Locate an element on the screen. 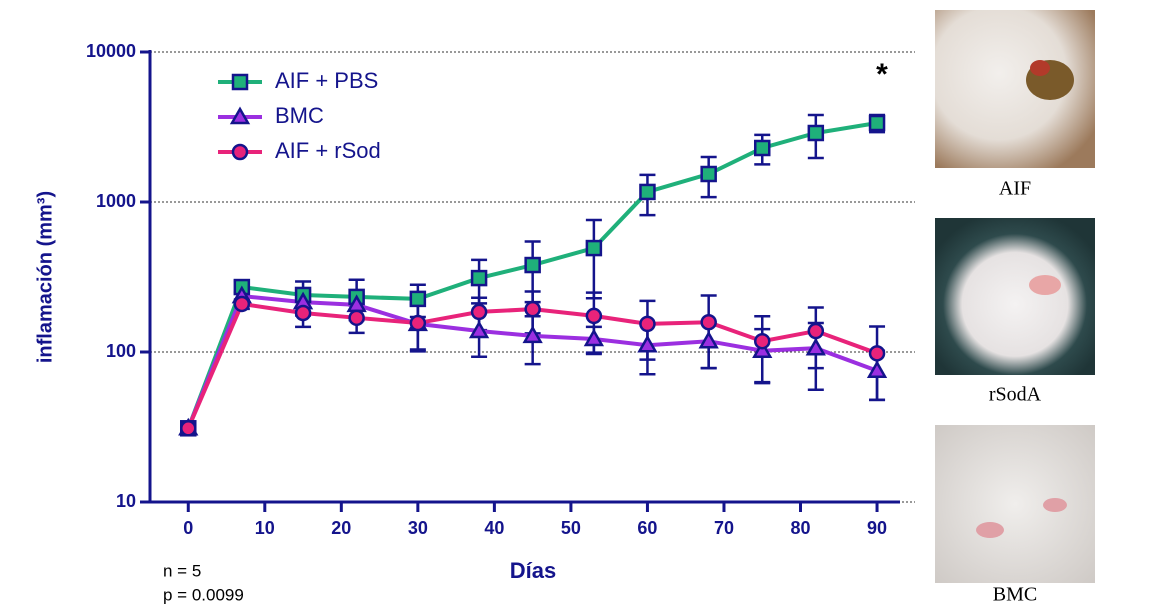 The width and height of the screenshot is (1163, 606). x-tick-label: 10 is located at coordinates (265, 528).